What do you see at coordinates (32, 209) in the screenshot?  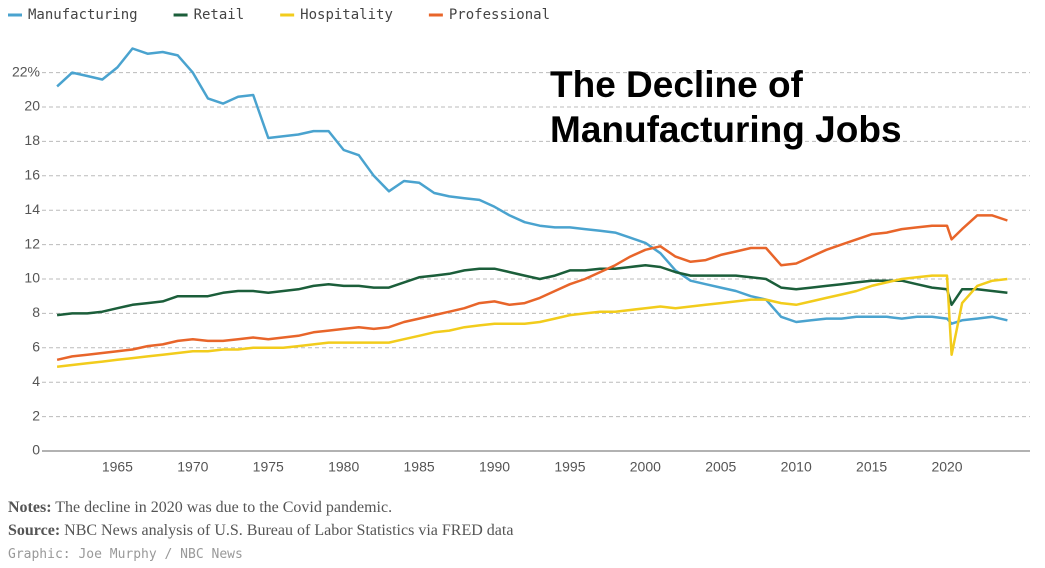 I see `y-tick-label: 14` at bounding box center [32, 209].